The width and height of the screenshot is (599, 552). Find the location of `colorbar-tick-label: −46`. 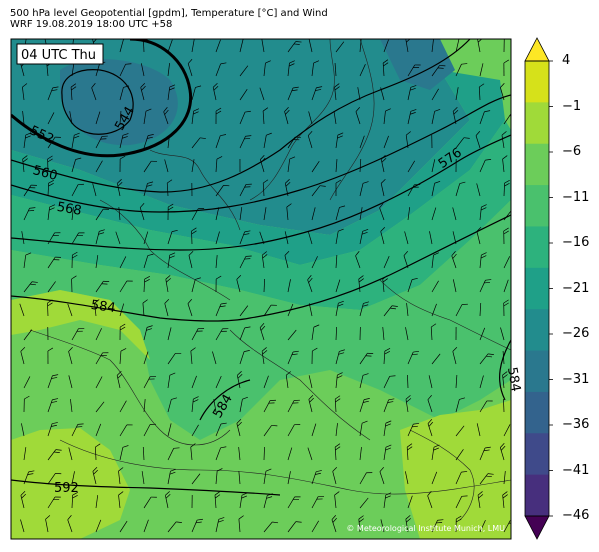

colorbar-tick-label: −46 is located at coordinates (576, 515).